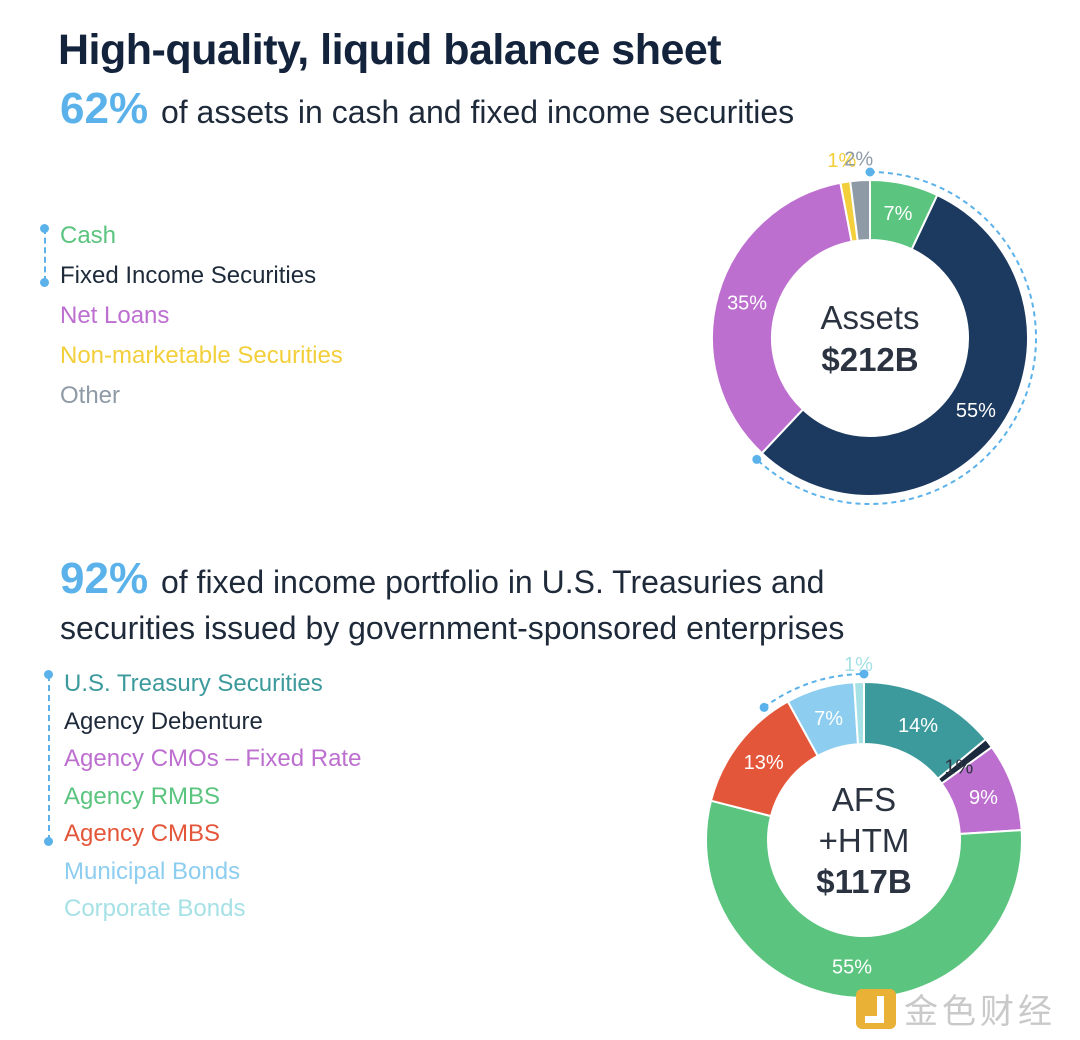  Describe the element at coordinates (876, 1008) in the screenshot. I see `jinse-logo-icon` at that location.